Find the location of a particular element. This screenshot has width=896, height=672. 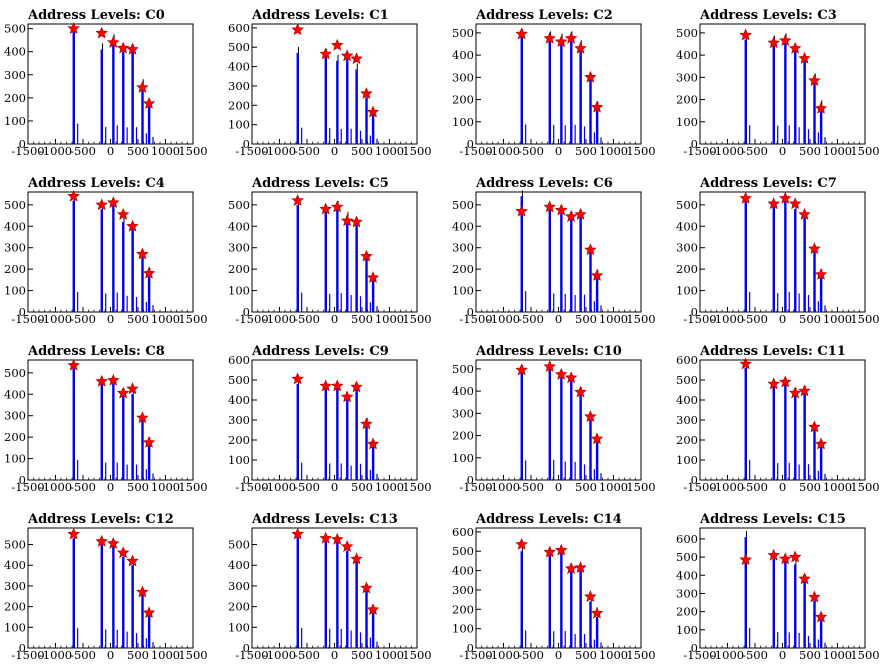

chart-title: Address Levels: C7 is located at coordinates (768, 183).